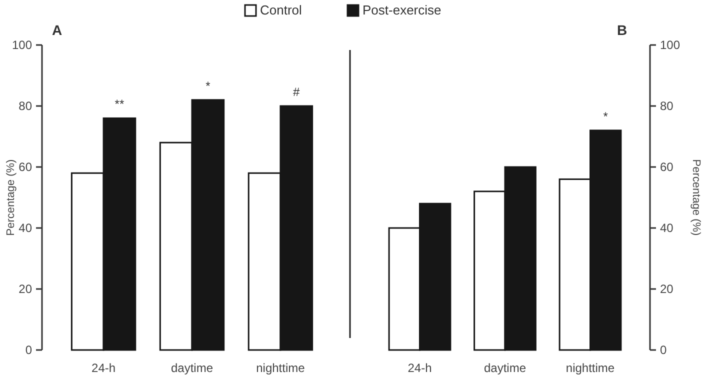  I want to click on chart-title: A, so click(57, 30).